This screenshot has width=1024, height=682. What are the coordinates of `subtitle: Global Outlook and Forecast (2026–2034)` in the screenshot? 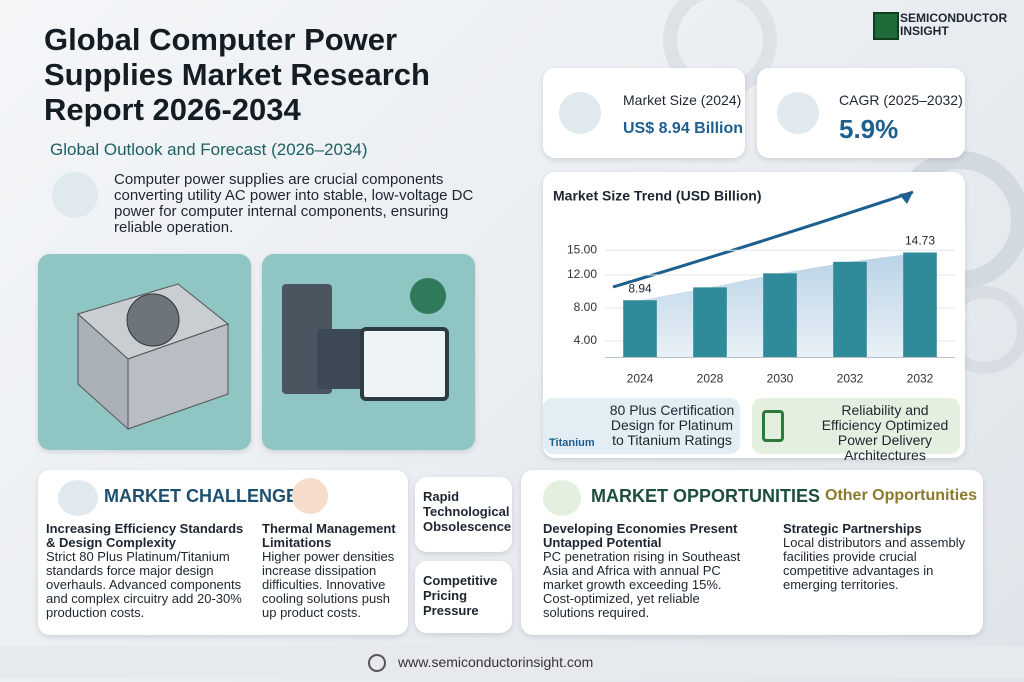 It's located at (209, 149).